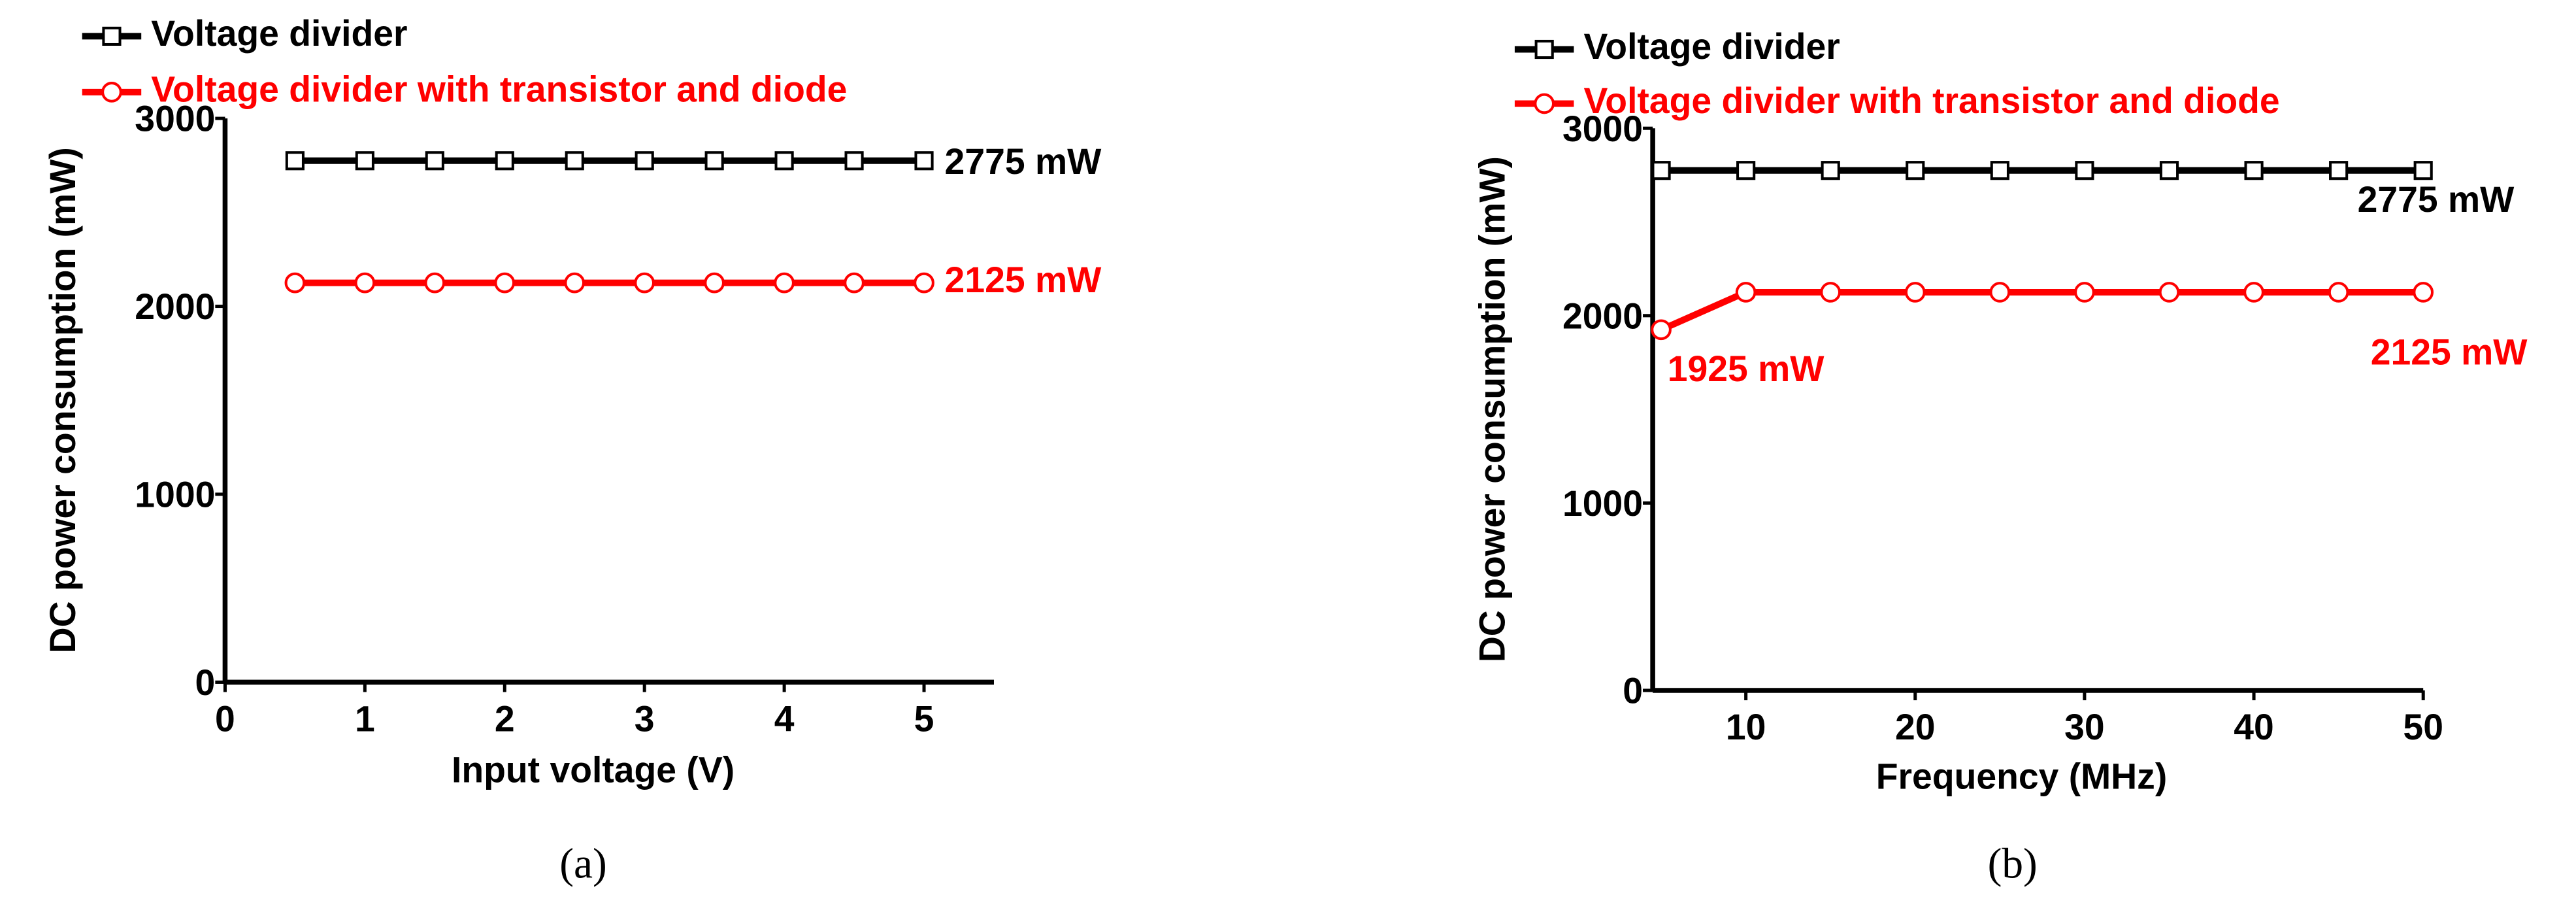  What do you see at coordinates (1746, 727) in the screenshot?
I see `x-tick-label: 10` at bounding box center [1746, 727].